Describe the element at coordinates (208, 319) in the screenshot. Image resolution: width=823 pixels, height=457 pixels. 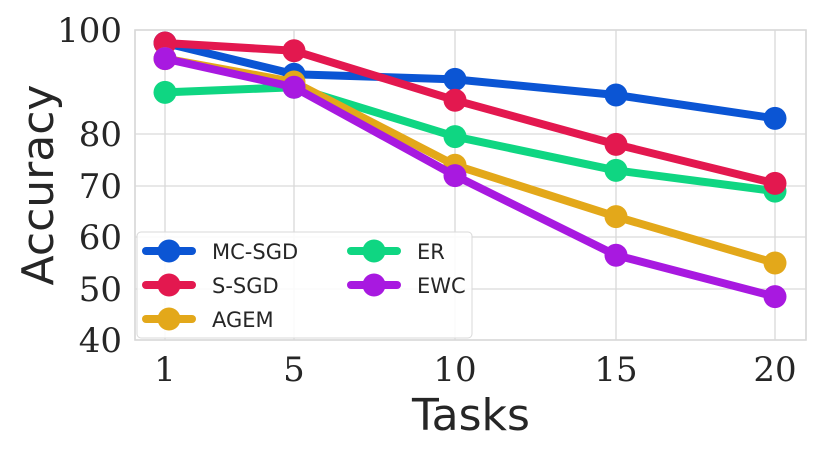
I see `legend-item-agem: AGEM` at that location.